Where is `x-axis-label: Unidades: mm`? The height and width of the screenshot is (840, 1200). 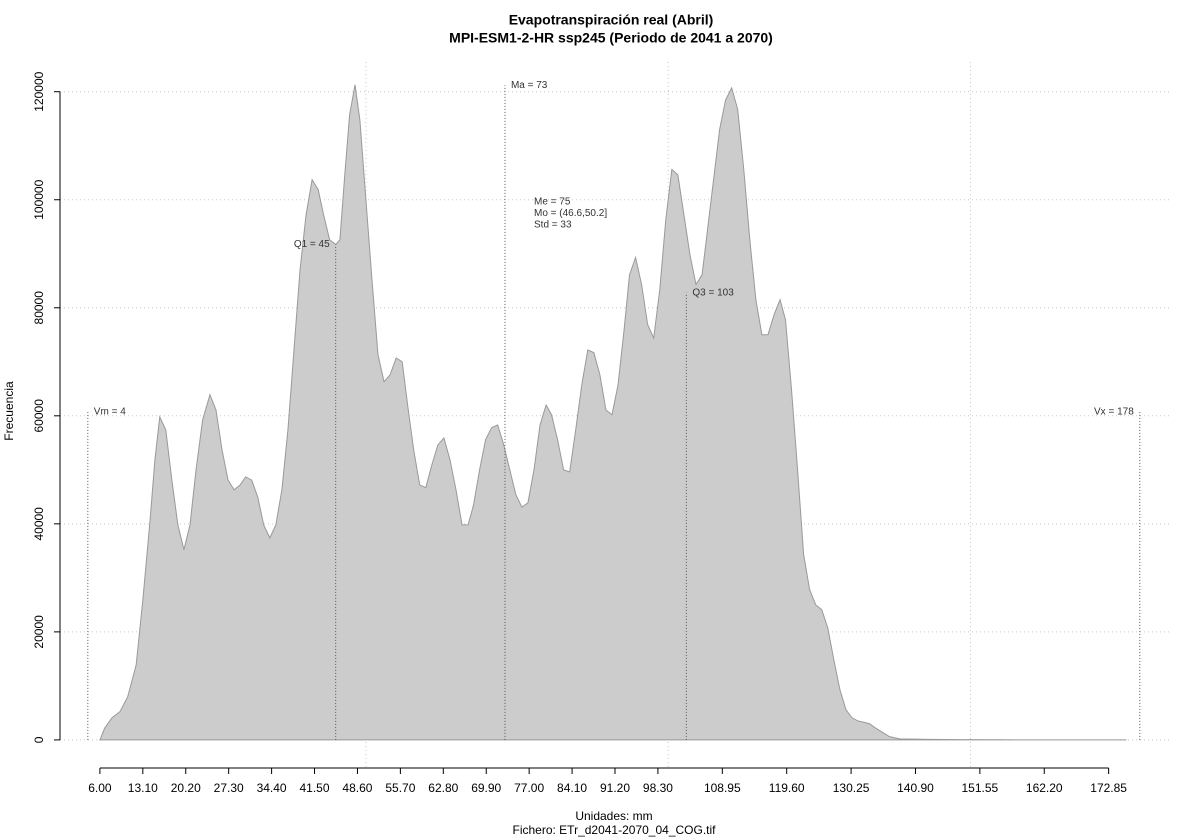 x-axis-label: Unidades: mm is located at coordinates (613, 816).